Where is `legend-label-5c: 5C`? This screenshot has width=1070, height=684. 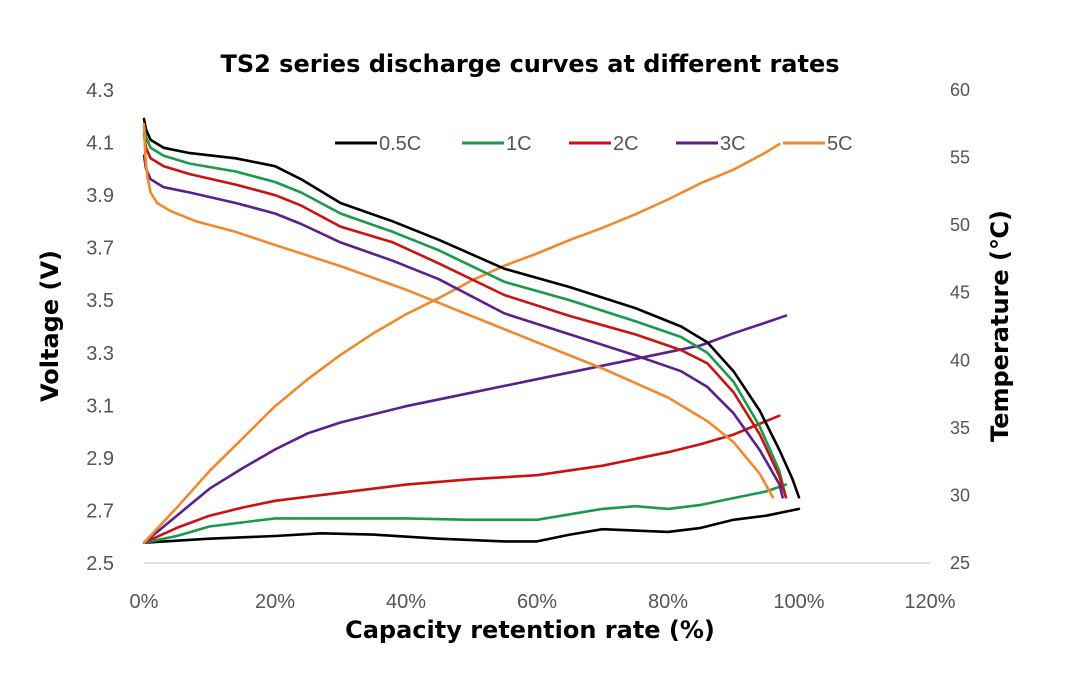
legend-label-5c: 5C is located at coordinates (840, 144).